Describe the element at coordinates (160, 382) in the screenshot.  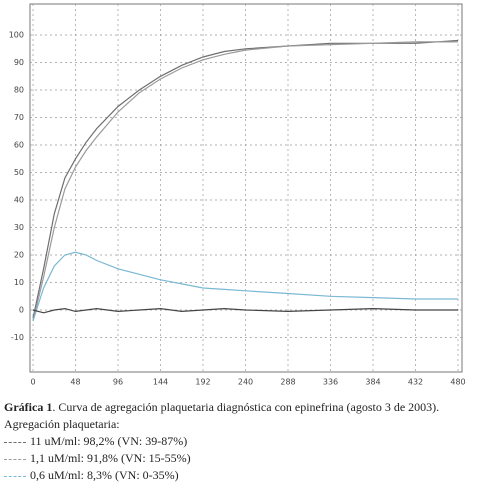
I see `x-tick-label: 144` at that location.